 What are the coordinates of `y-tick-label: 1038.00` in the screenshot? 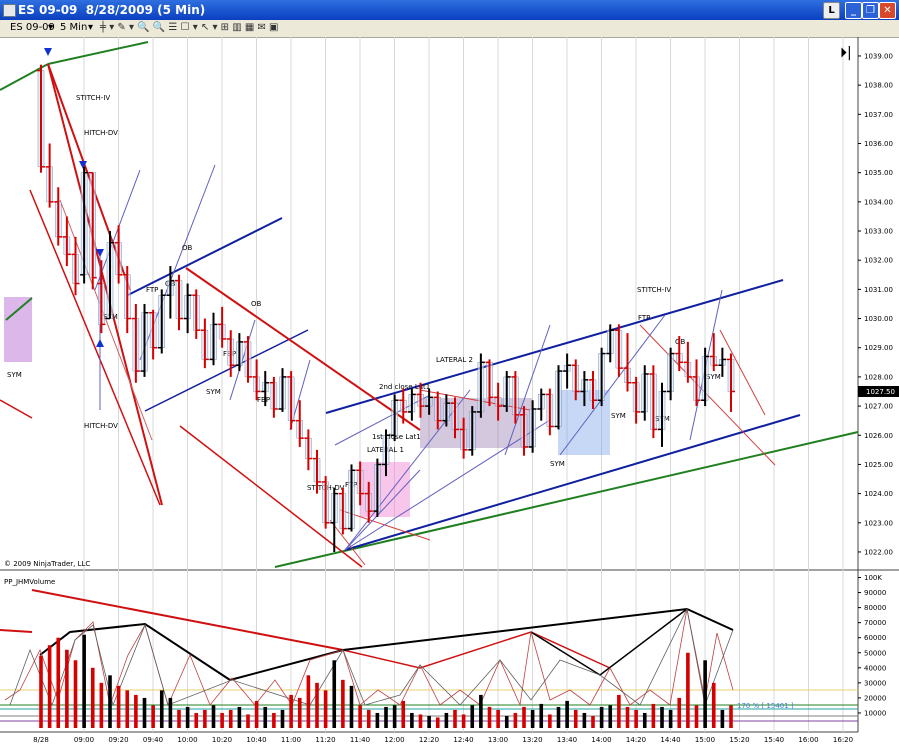 It's located at (878, 86).